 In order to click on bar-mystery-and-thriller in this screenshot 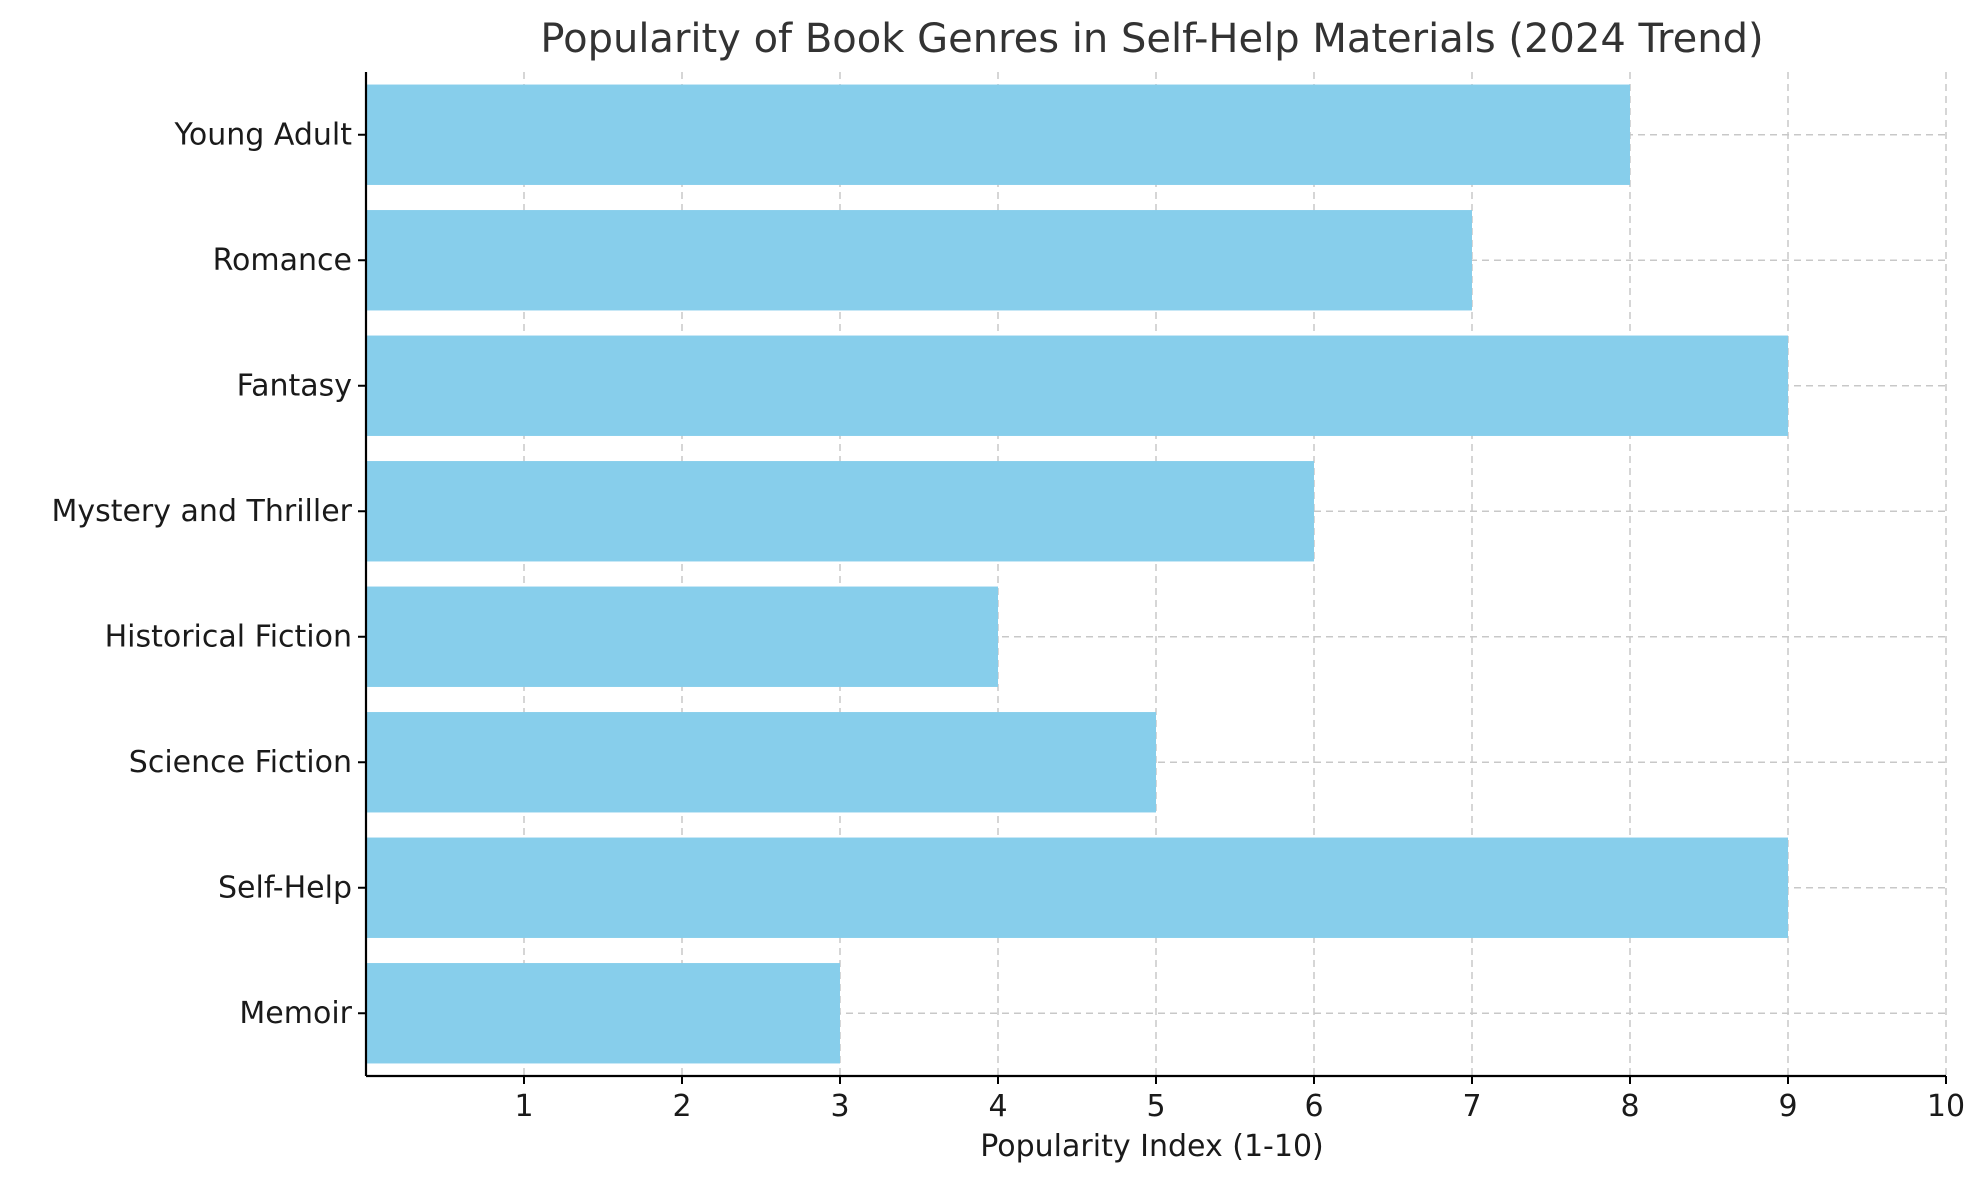, I will do `click(840, 511)`.